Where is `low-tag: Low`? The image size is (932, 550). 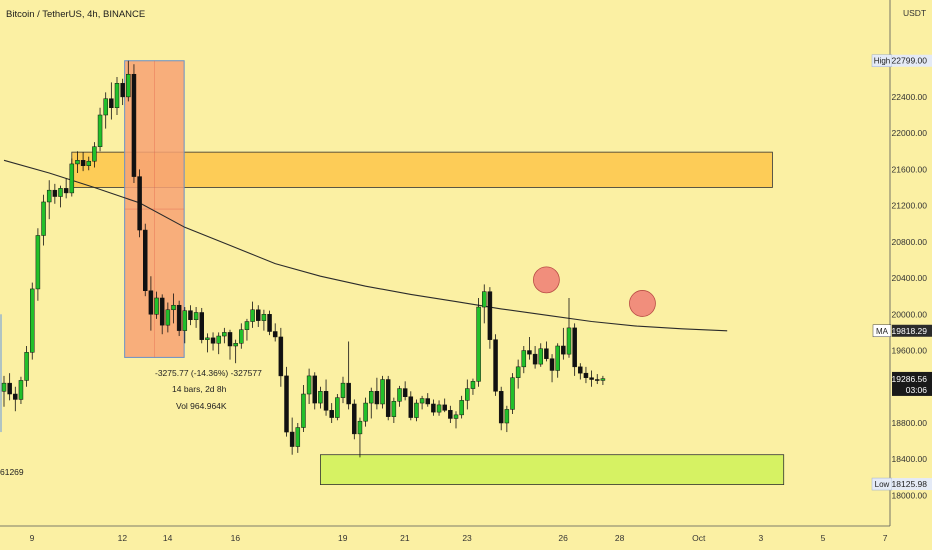
low-tag: Low is located at coordinates (882, 484).